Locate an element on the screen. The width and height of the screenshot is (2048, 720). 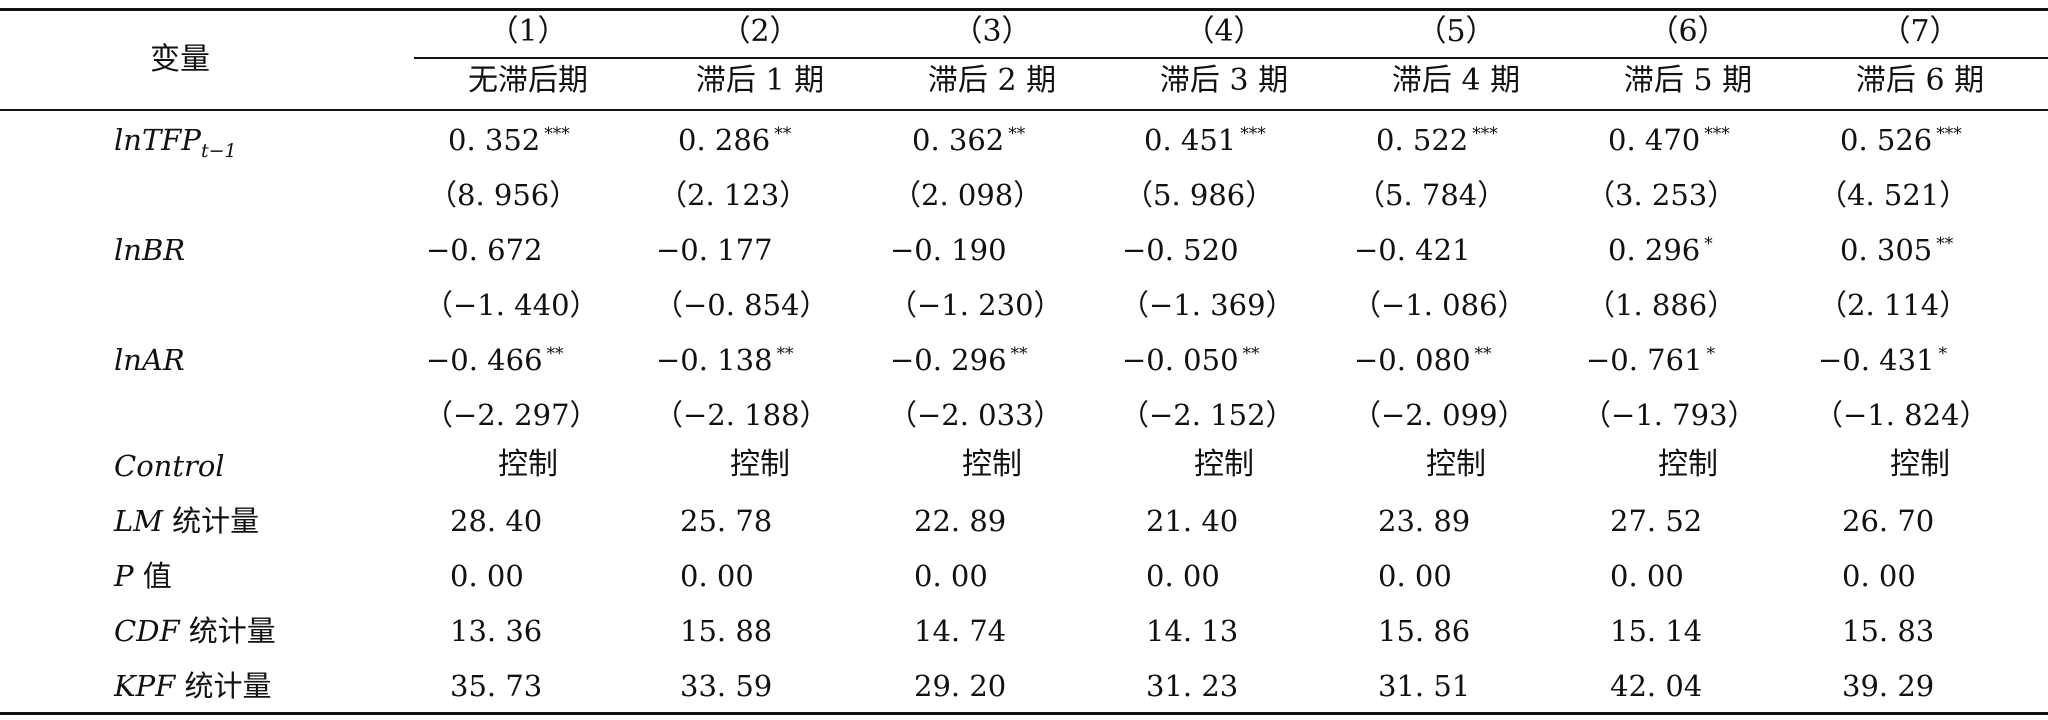
t-statistic-cell: （−2. 297） is located at coordinates (511, 415).